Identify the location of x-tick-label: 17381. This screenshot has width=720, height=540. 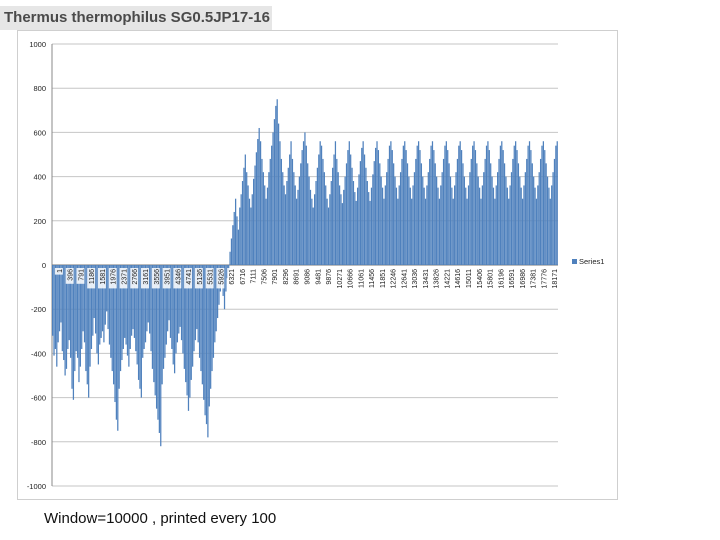
(534, 279).